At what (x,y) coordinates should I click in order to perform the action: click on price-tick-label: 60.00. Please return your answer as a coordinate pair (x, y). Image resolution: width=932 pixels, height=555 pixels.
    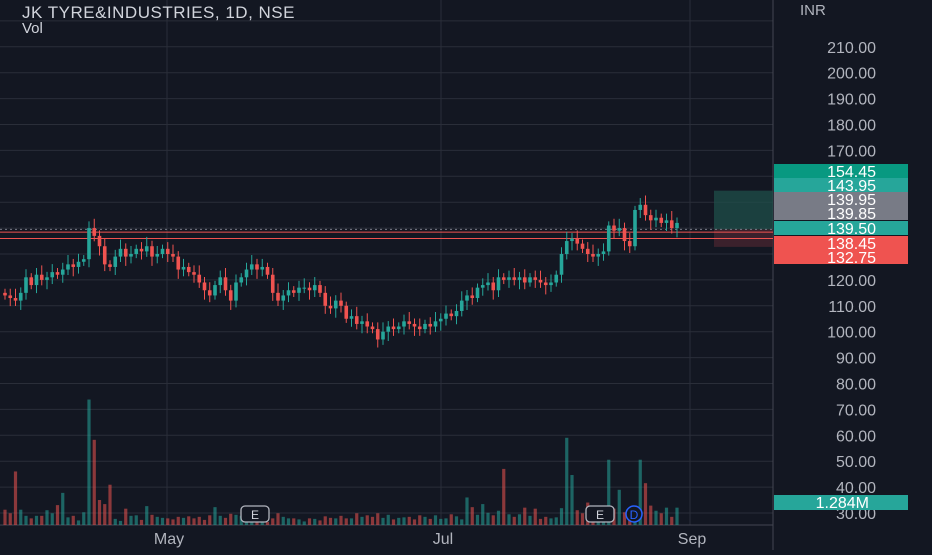
    Looking at the image, I should click on (856, 436).